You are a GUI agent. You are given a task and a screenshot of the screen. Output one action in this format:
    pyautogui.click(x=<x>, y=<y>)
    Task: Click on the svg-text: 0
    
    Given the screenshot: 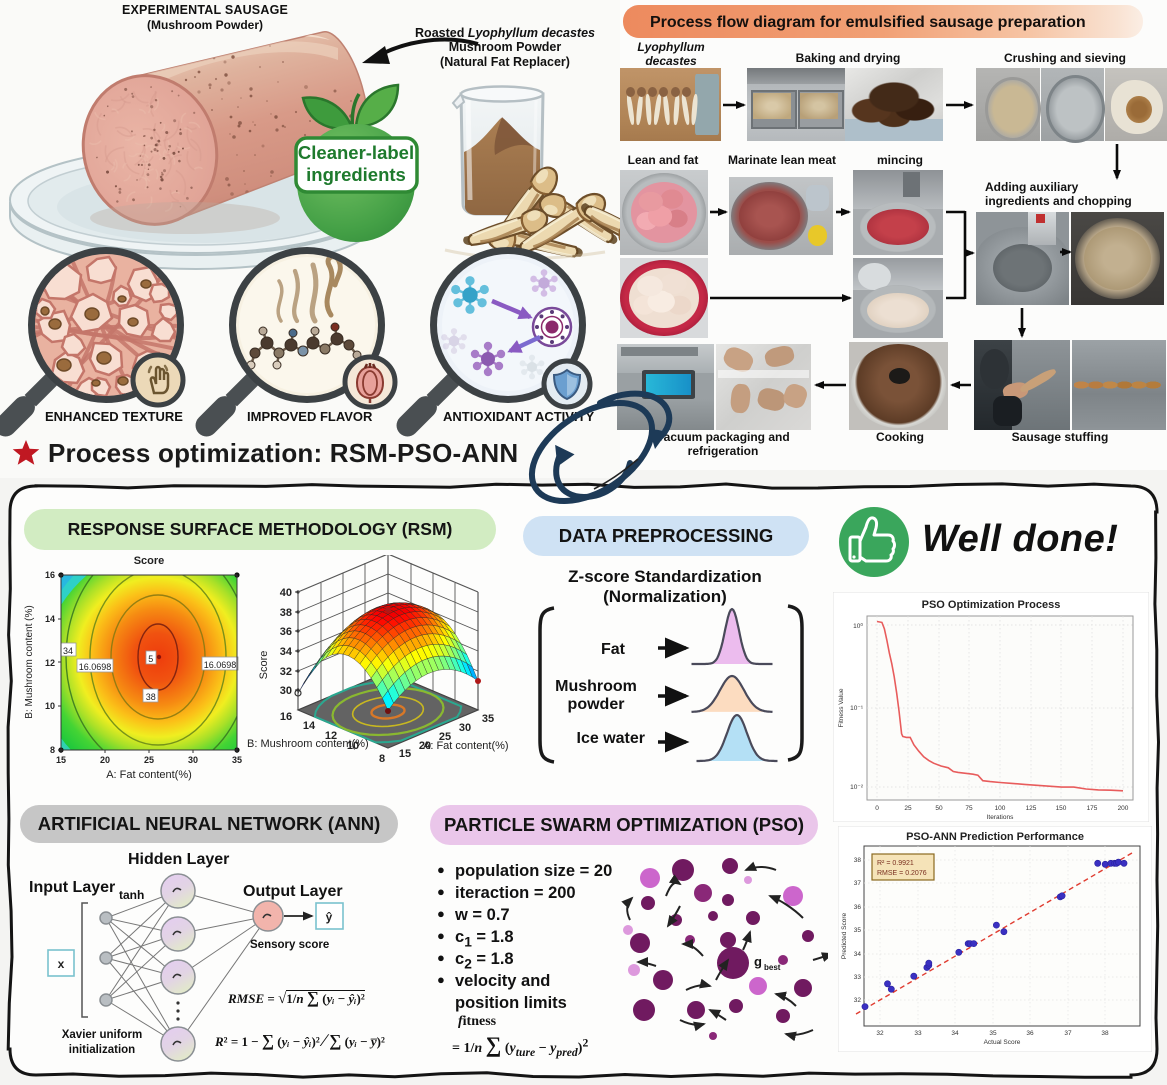 What is the action you would take?
    pyautogui.click(x=877, y=808)
    